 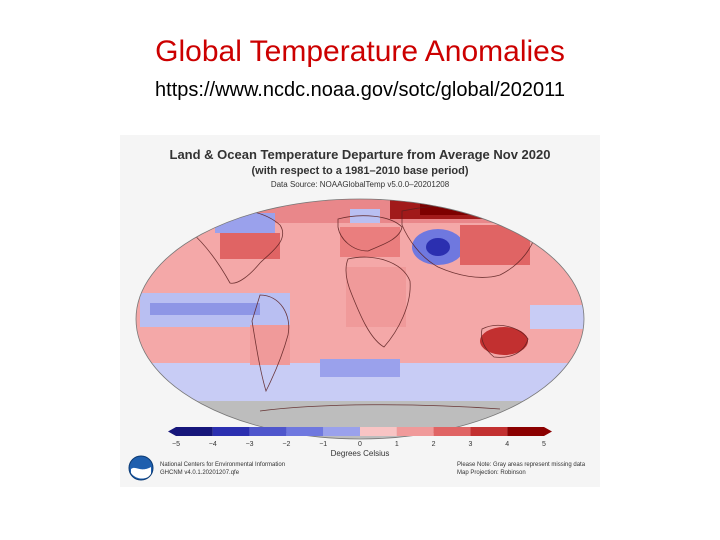 I want to click on scale-boxes, so click(x=360, y=431).